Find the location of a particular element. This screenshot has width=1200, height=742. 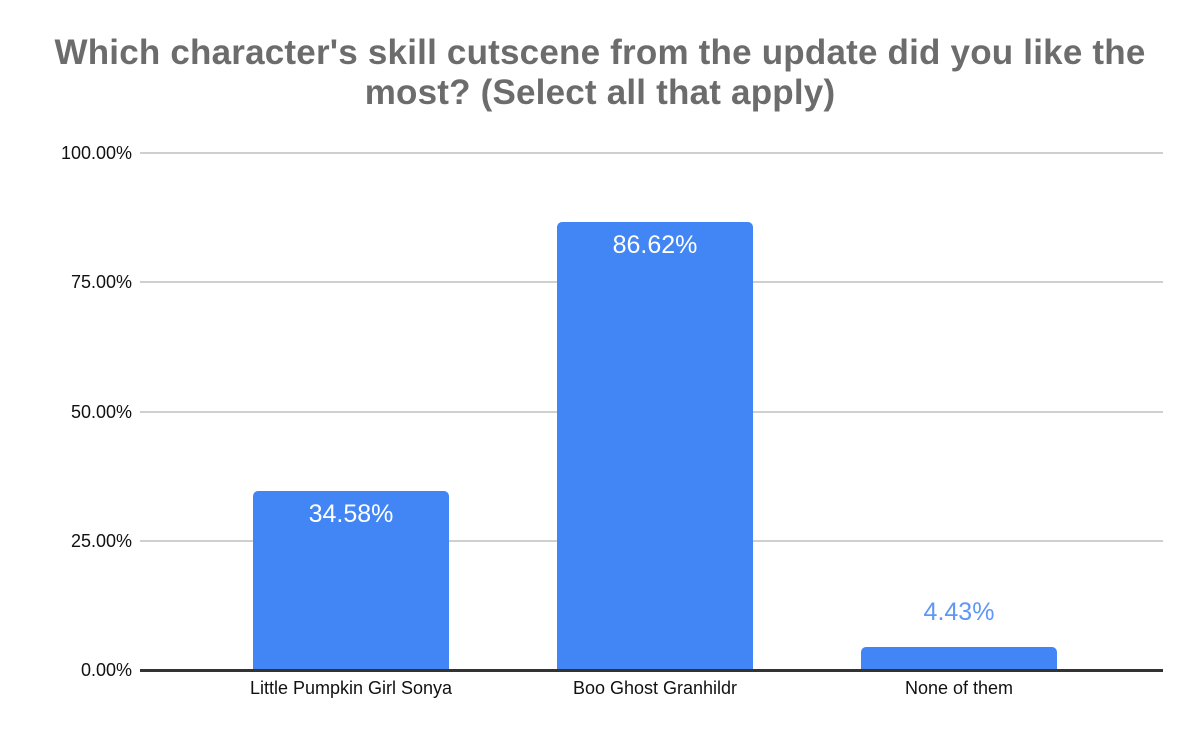

y-axis-tick-label: 75.00% is located at coordinates (101, 282).